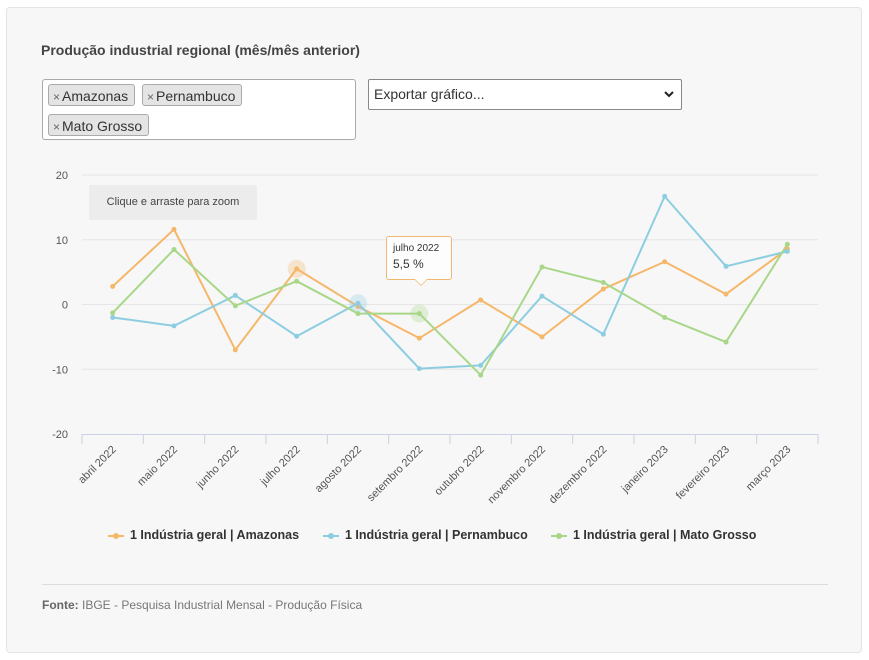 The image size is (869, 660). I want to click on y-tick-label: -20, so click(60, 435).